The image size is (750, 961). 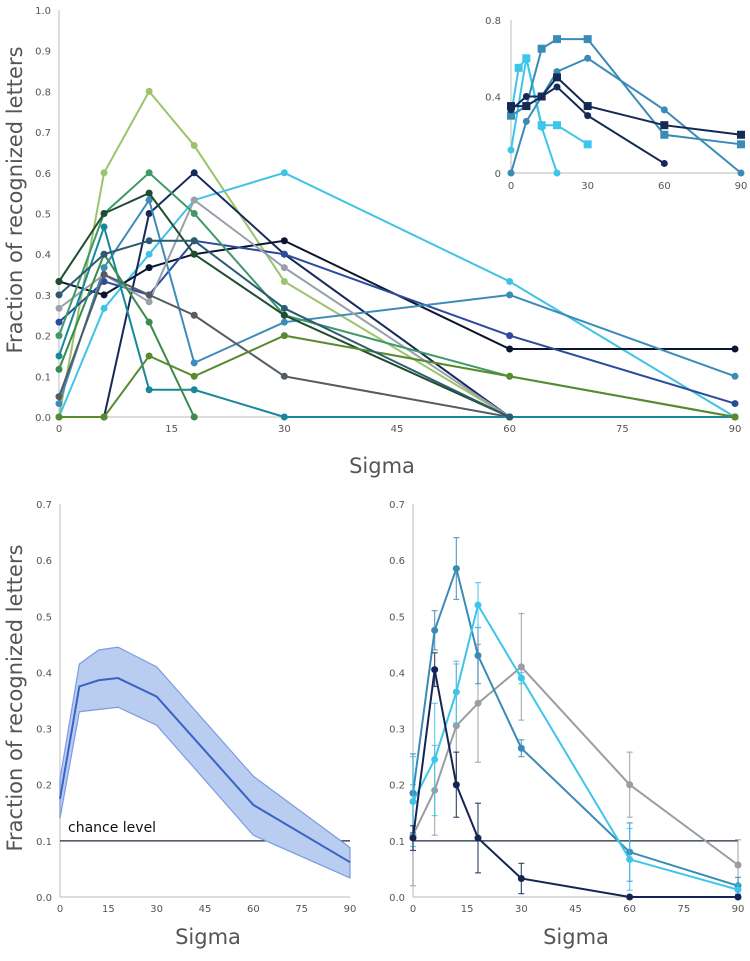 I want to click on main-y-label: Fraction of recognized letters, so click(x=15, y=199).